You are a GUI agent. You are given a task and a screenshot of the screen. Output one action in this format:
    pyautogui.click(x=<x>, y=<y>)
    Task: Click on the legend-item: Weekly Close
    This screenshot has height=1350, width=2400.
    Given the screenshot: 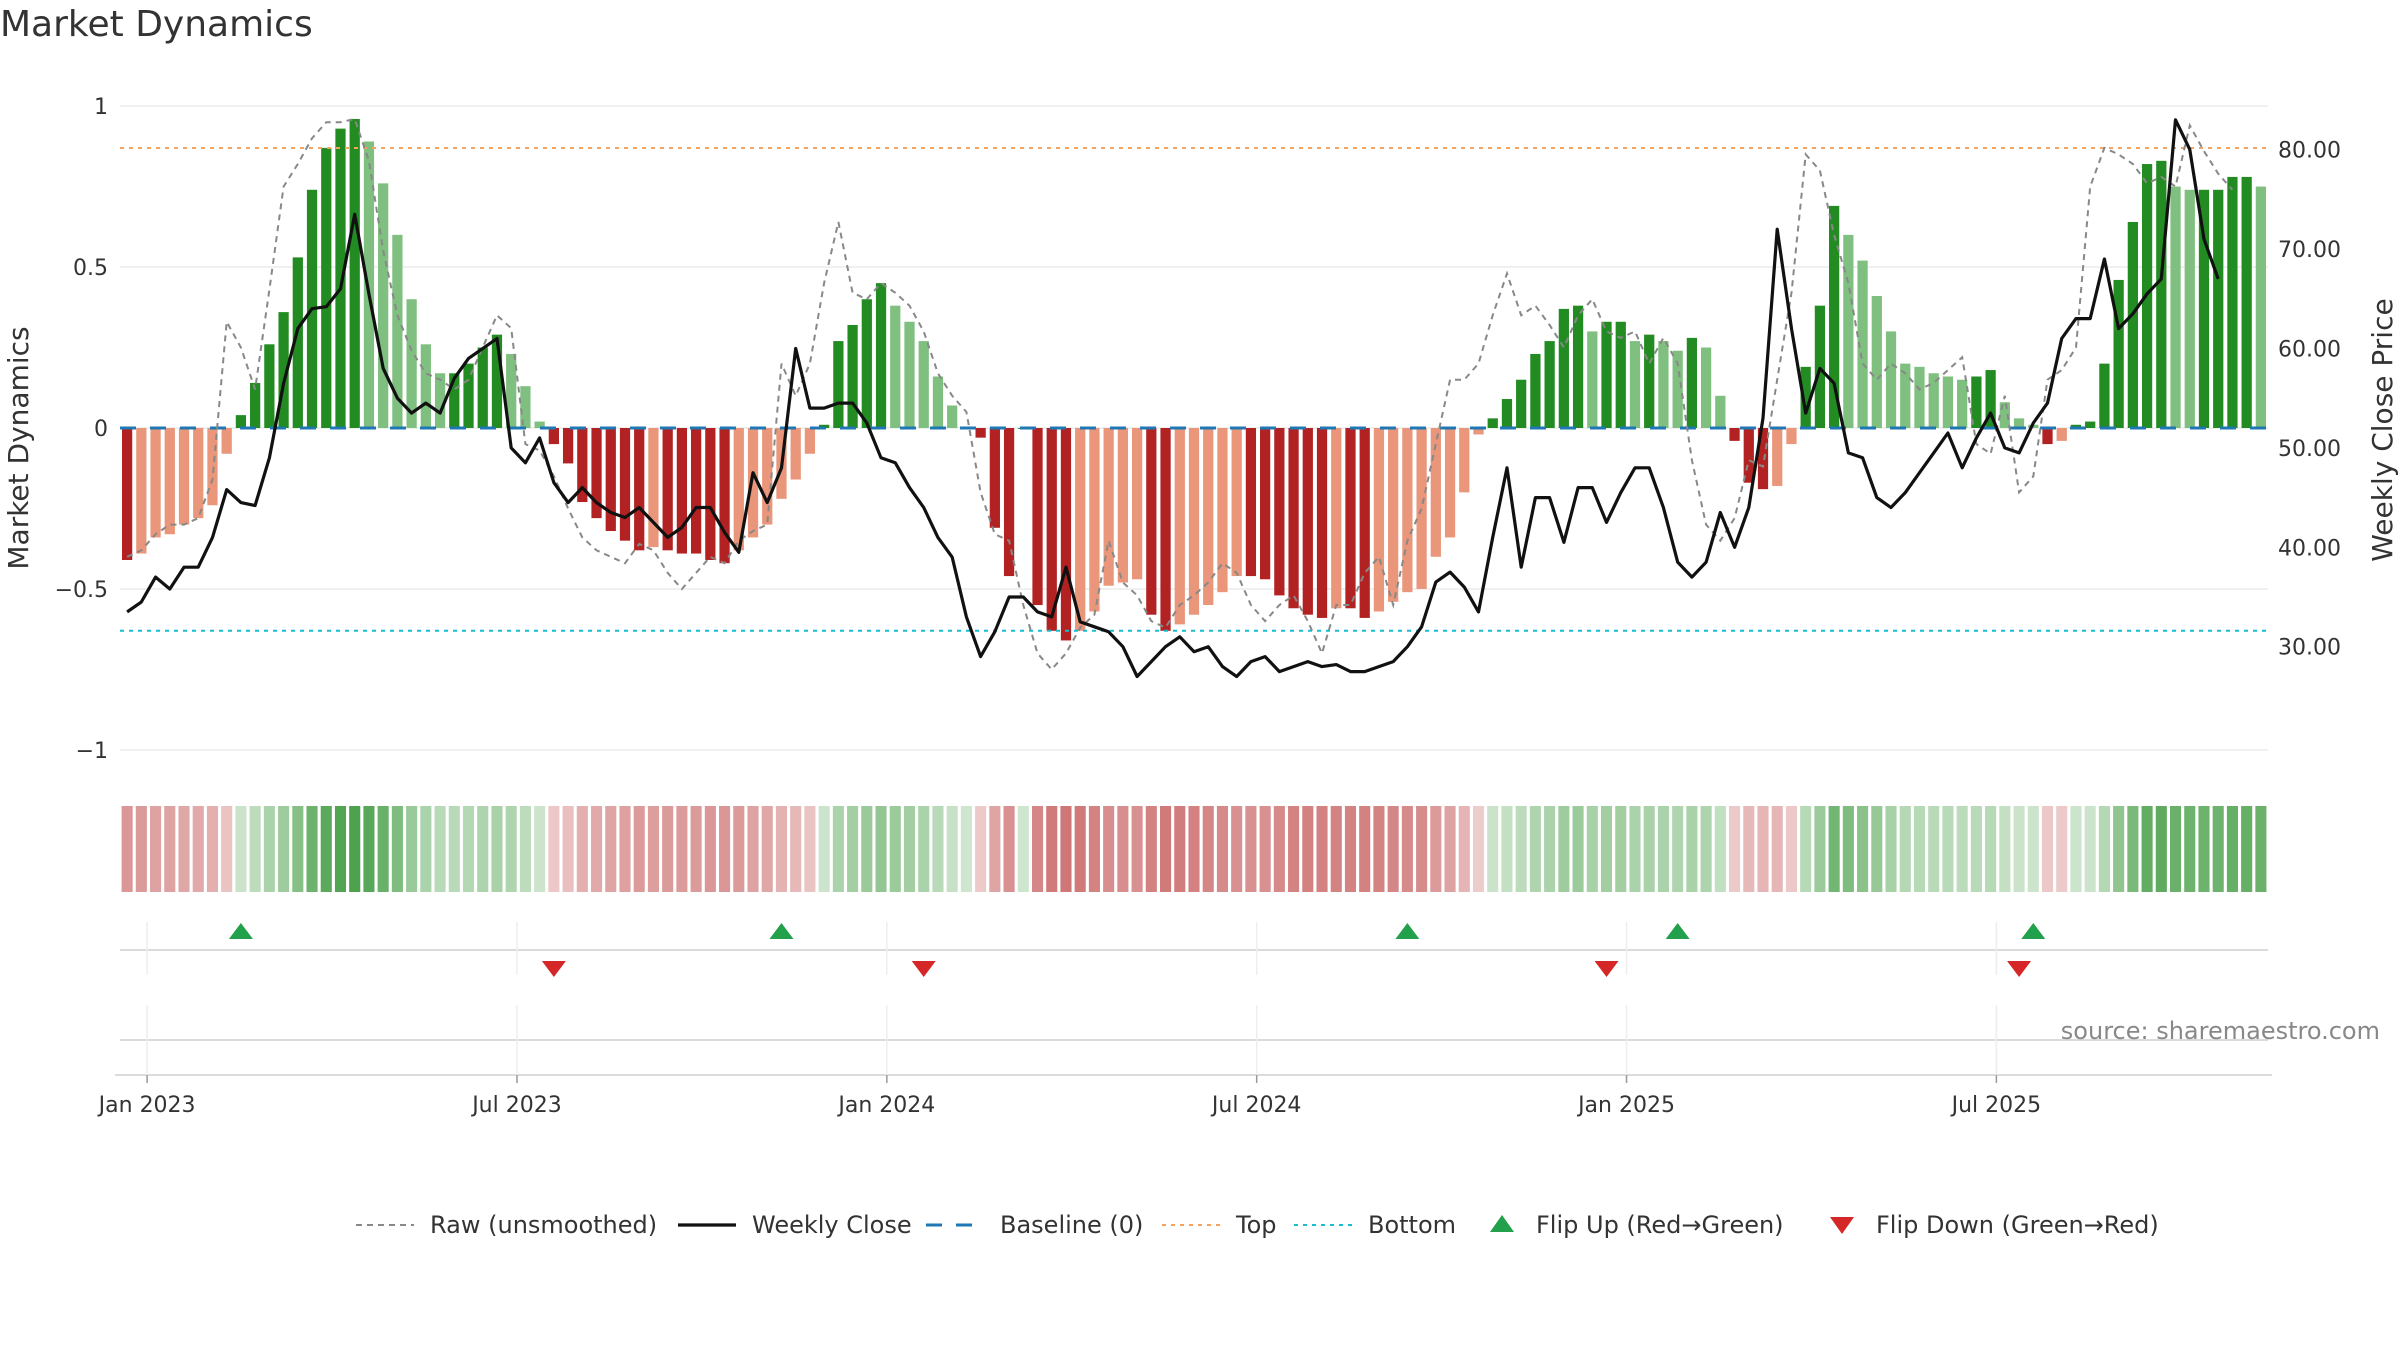 What is the action you would take?
    pyautogui.click(x=795, y=1225)
    